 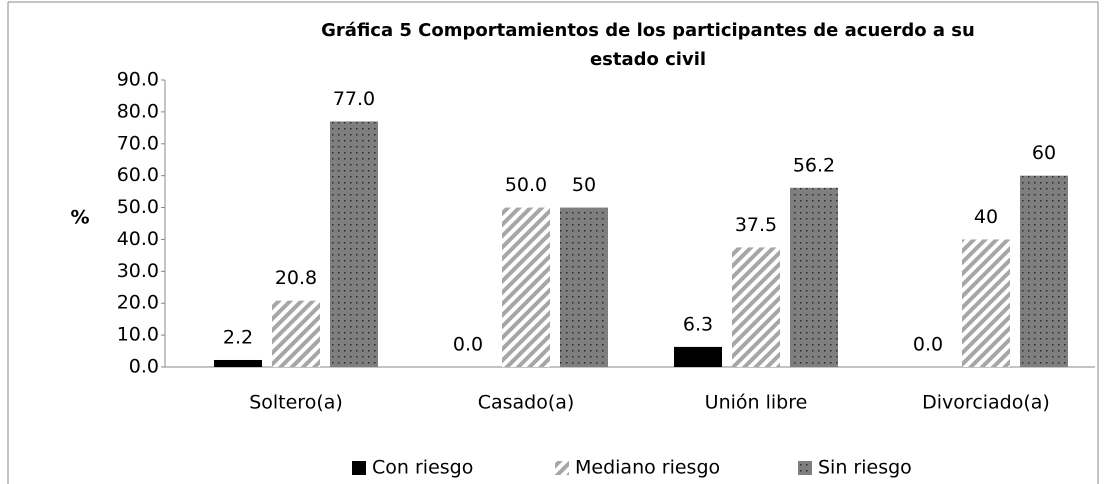 What do you see at coordinates (526, 403) in the screenshot?
I see `x-tick-label: Casado(a)` at bounding box center [526, 403].